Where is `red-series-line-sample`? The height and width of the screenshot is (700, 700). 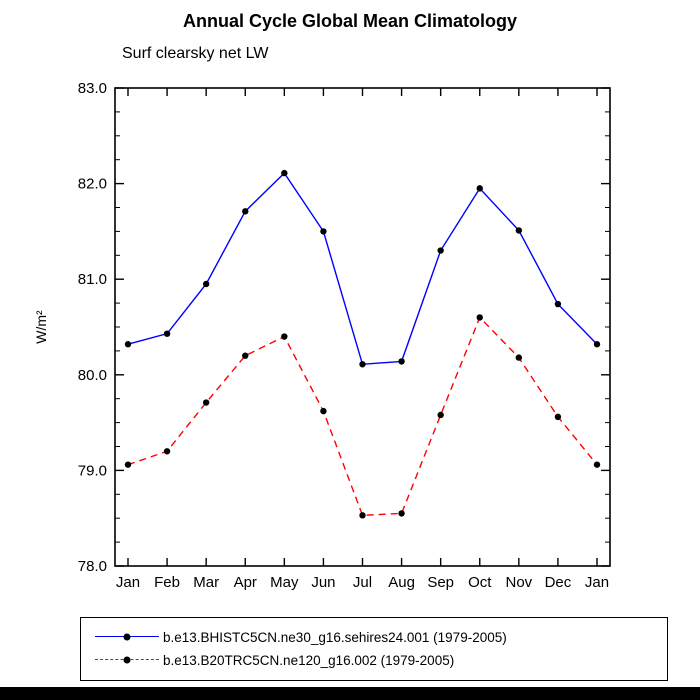 red-series-line-sample is located at coordinates (127, 660).